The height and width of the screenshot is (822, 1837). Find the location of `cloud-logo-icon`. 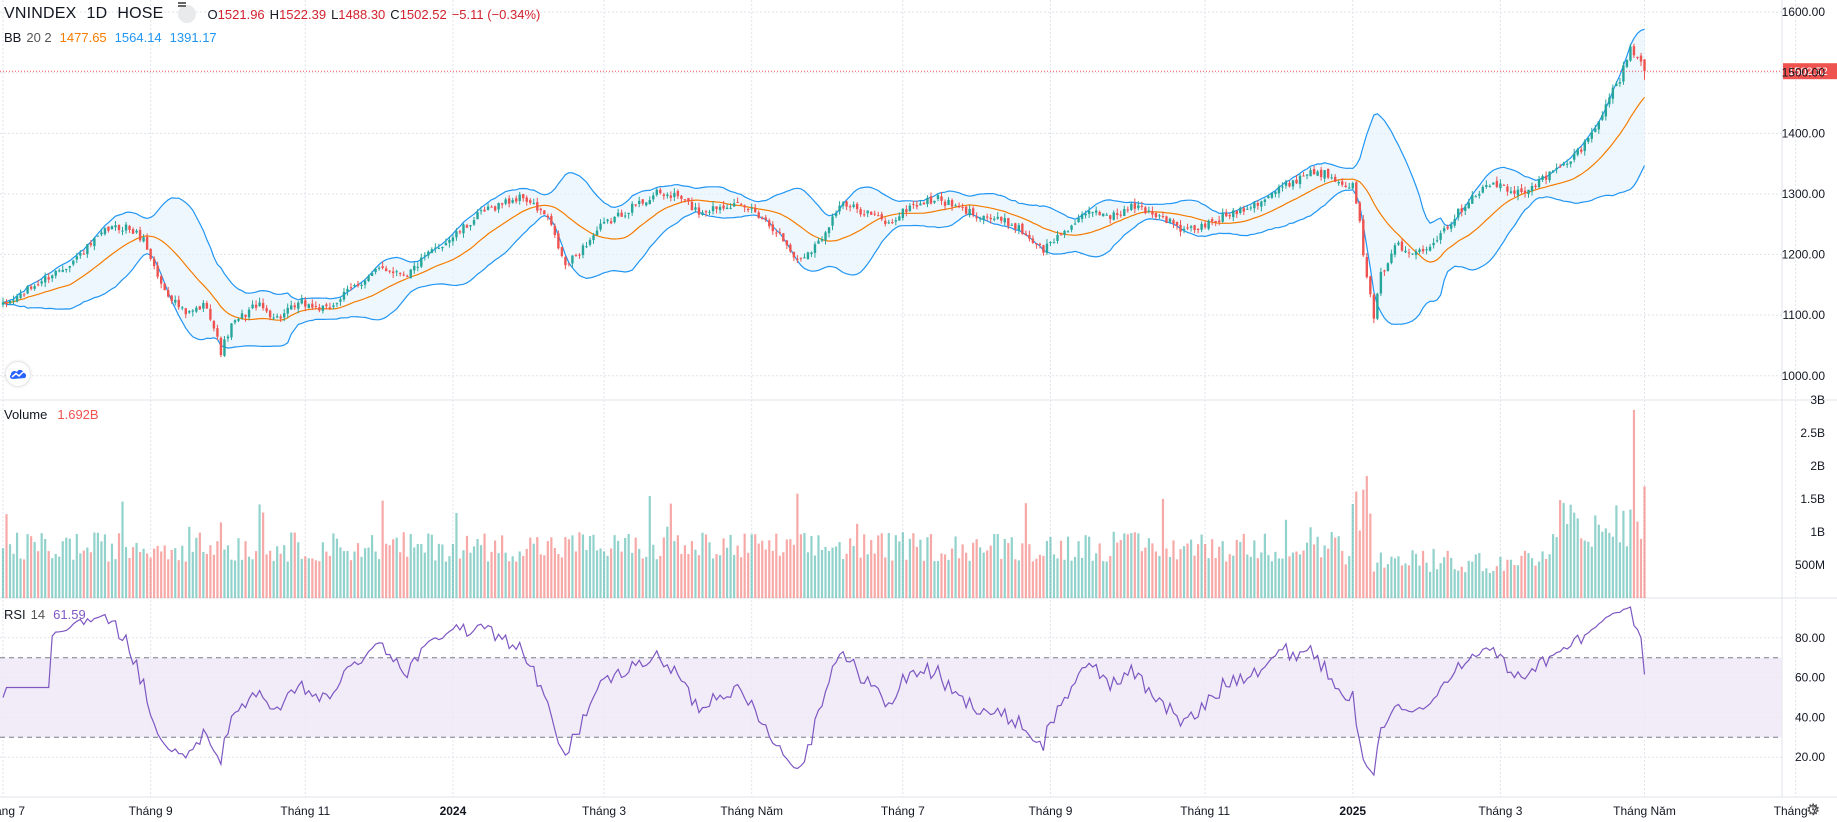

cloud-logo-icon is located at coordinates (18, 374).